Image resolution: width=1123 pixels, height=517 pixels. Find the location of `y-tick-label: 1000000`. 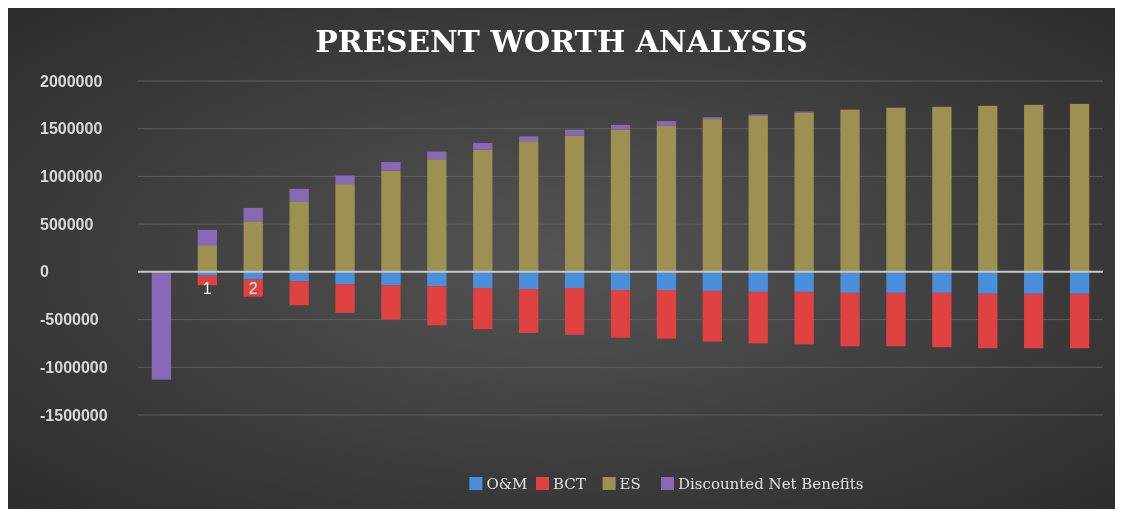

y-tick-label: 1000000 is located at coordinates (71, 177).